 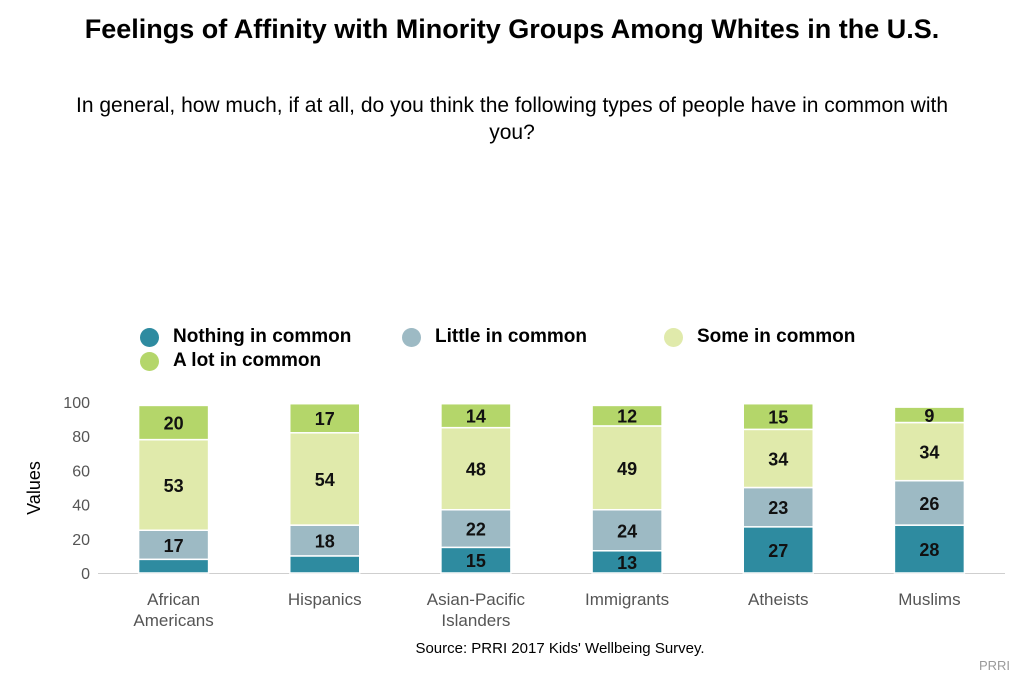 I want to click on x-tick-label: Muslims, so click(x=929, y=599).